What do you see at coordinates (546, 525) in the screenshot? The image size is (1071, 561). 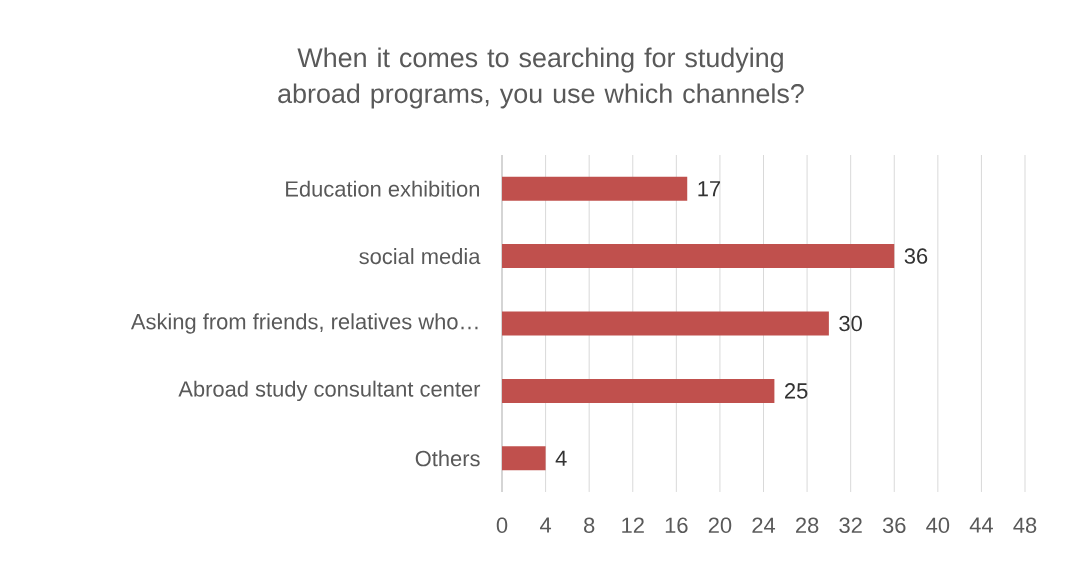 I see `x-tick-label: 4` at bounding box center [546, 525].